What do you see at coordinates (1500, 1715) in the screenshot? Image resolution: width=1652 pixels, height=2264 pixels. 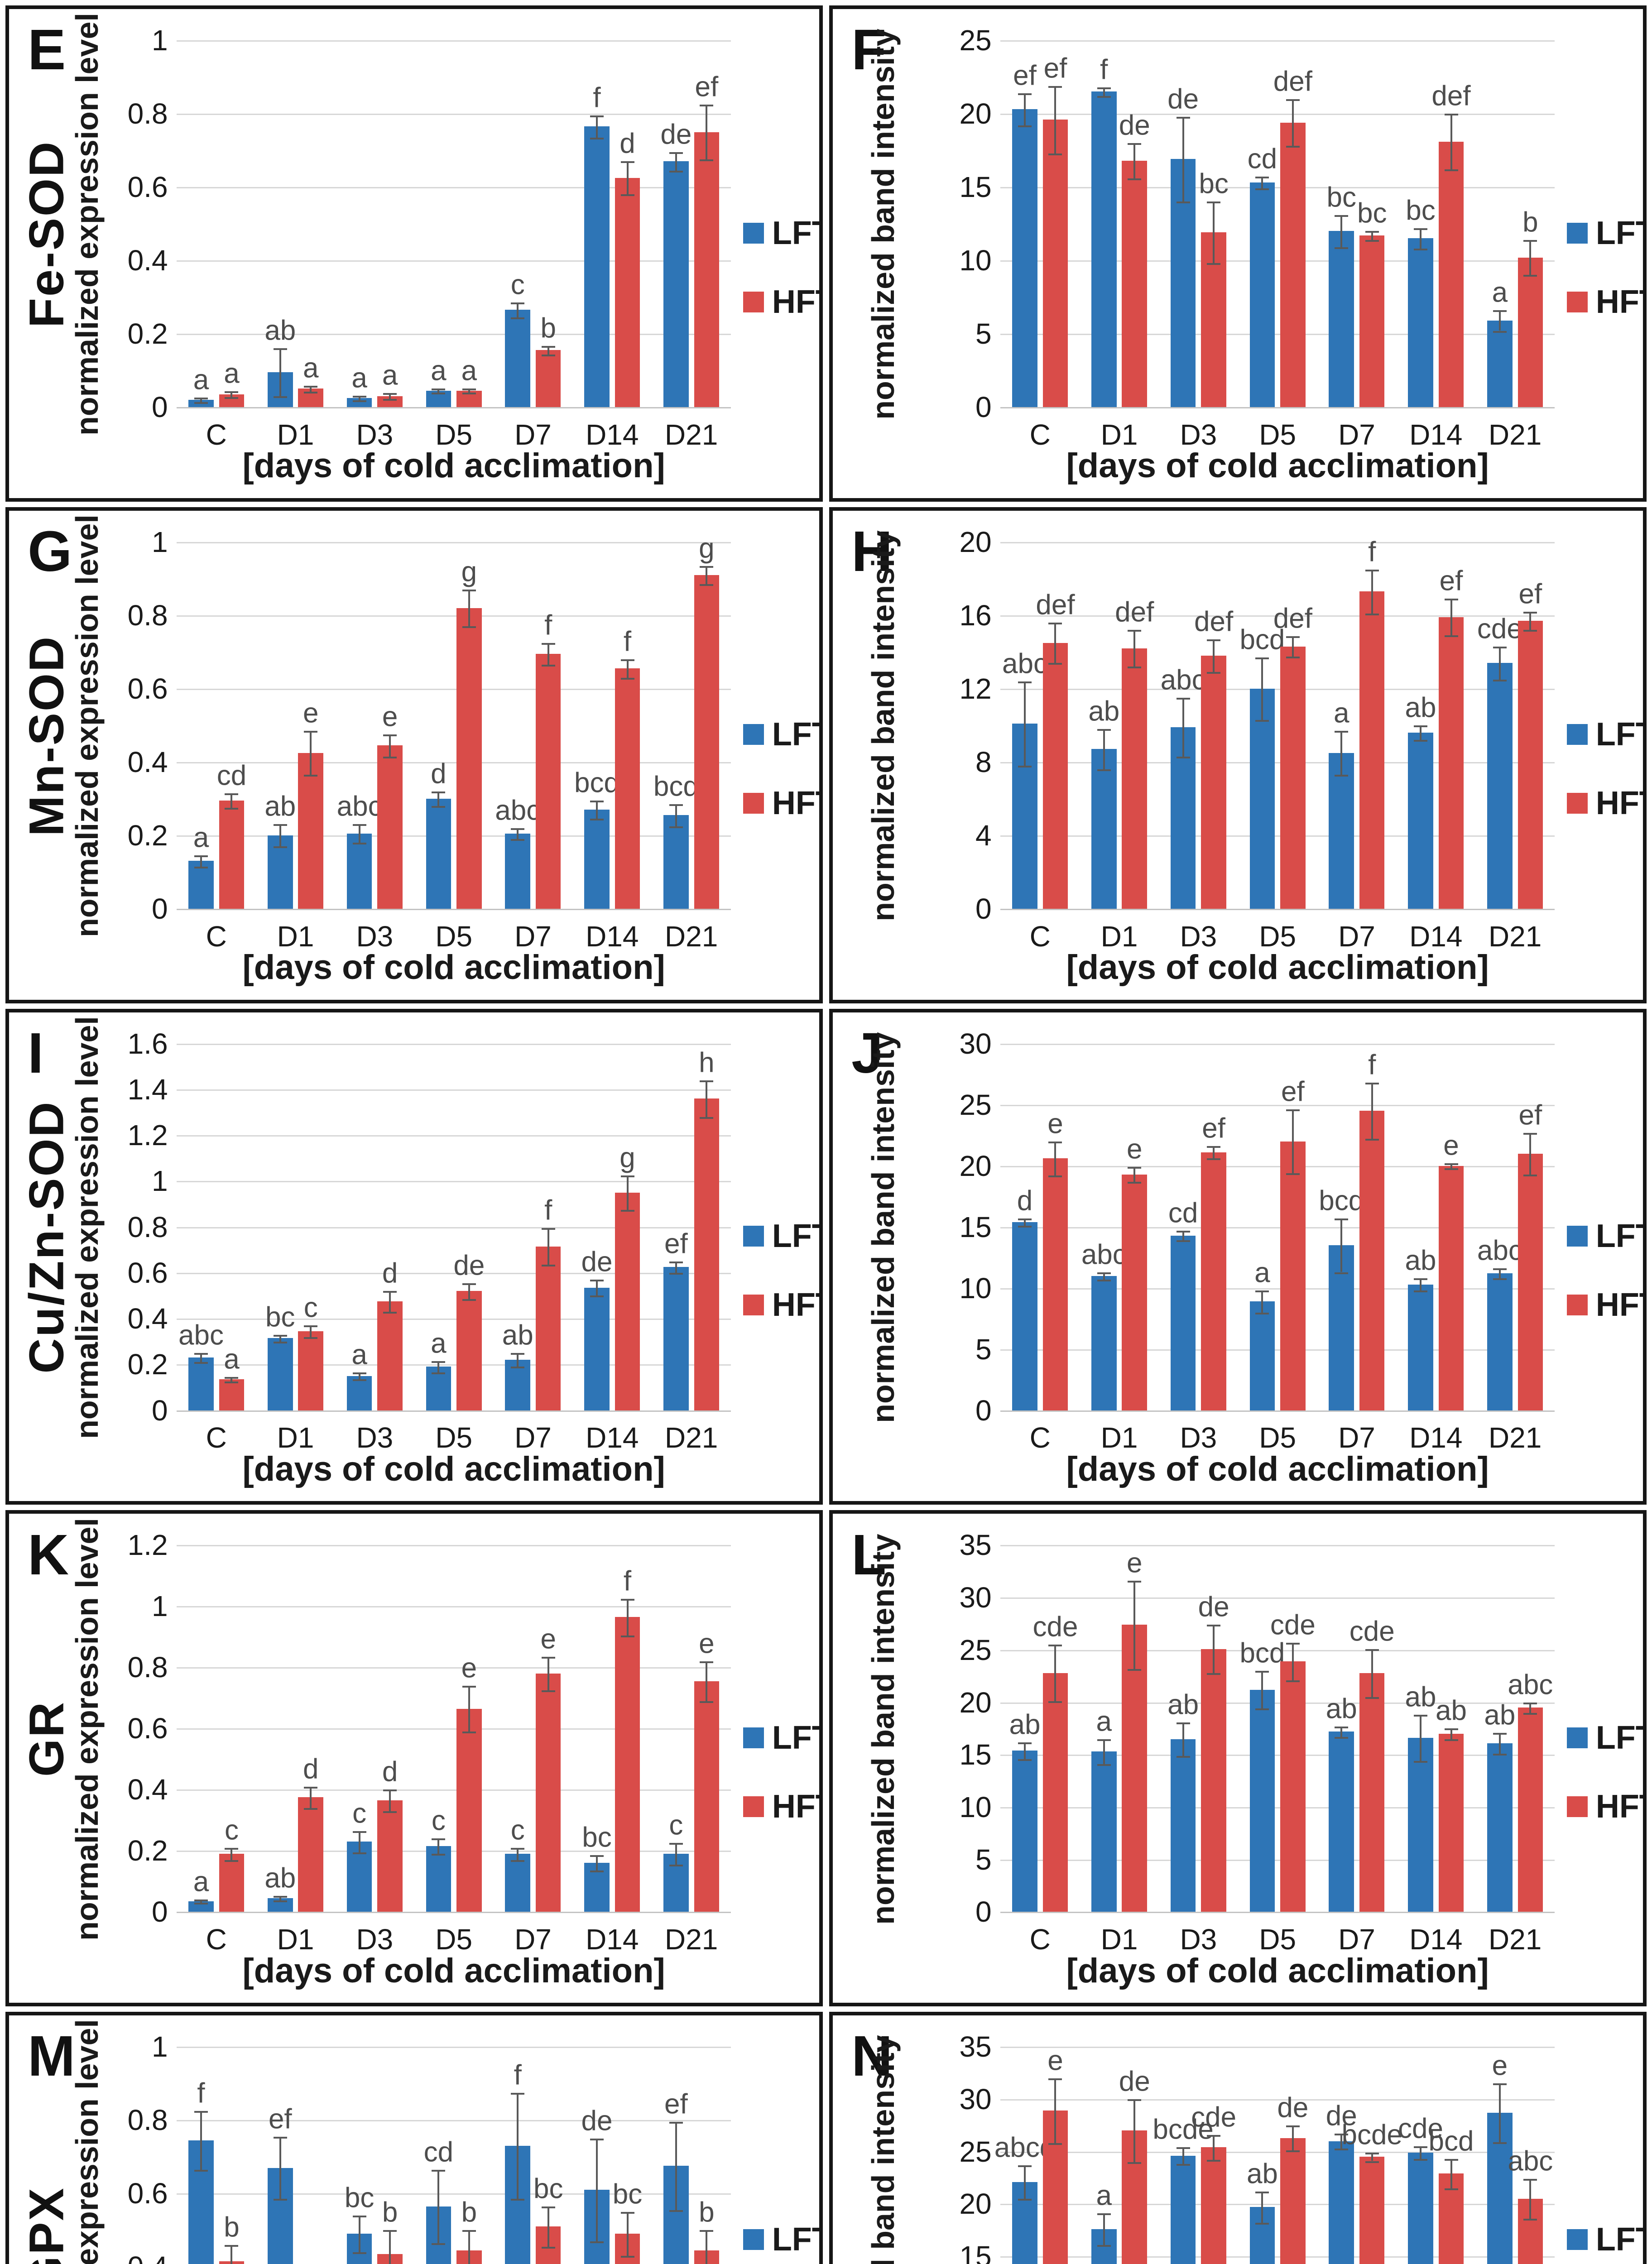 I see `significance-letter: ab` at bounding box center [1500, 1715].